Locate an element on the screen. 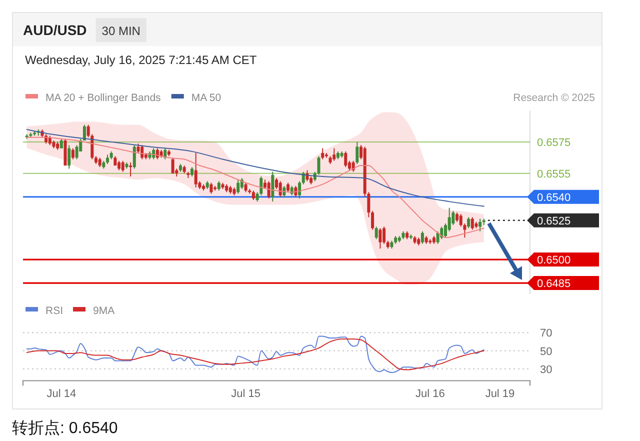  y-tick-label: 70 is located at coordinates (546, 334).